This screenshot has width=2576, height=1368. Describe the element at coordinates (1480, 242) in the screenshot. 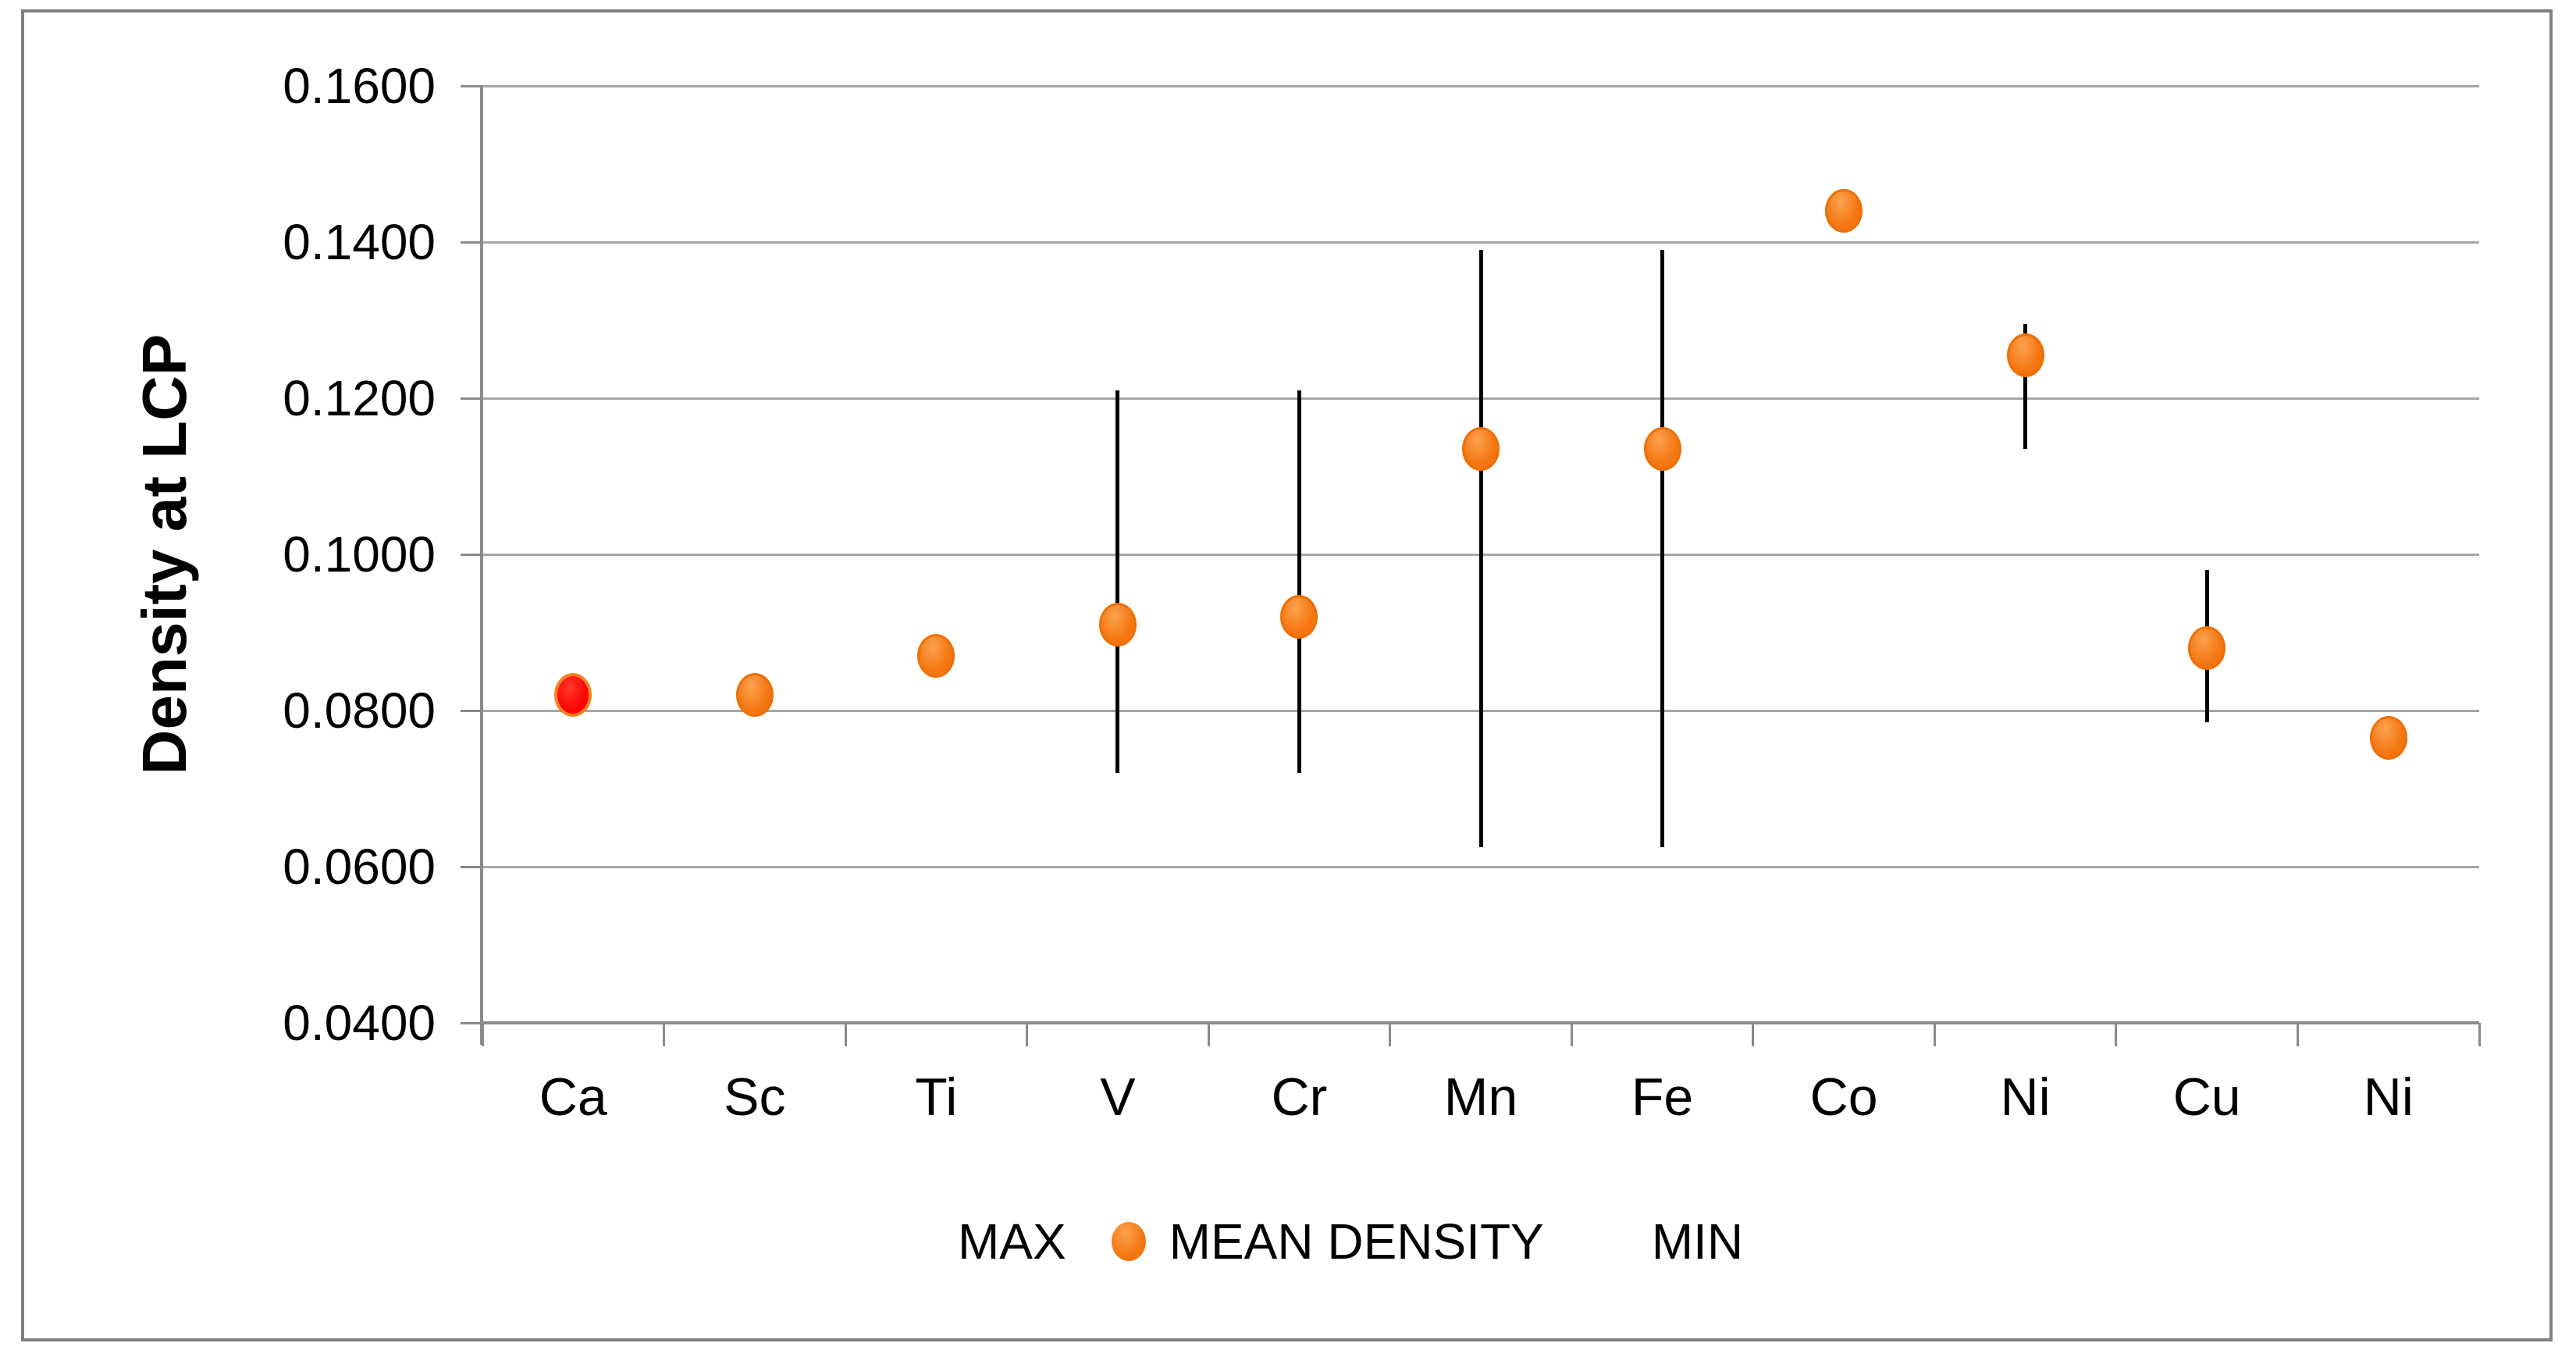

I see `gridline-0.1400` at that location.